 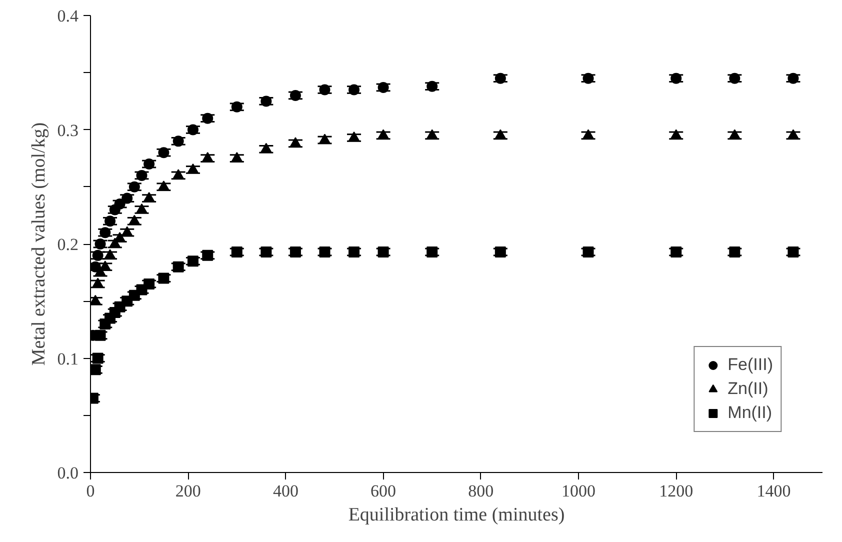 I want to click on y-tick-label: 0.2, so click(x=67, y=244).